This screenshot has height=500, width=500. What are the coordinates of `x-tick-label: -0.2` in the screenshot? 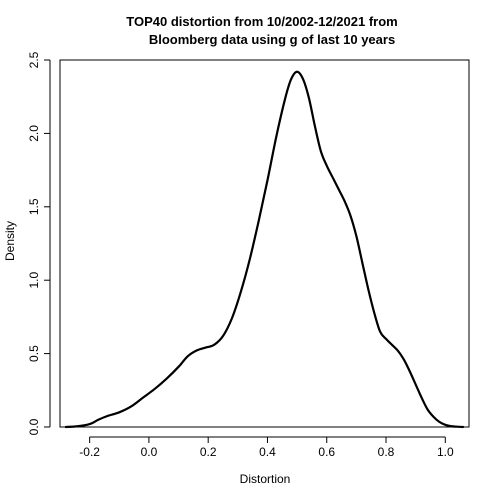 It's located at (89, 452).